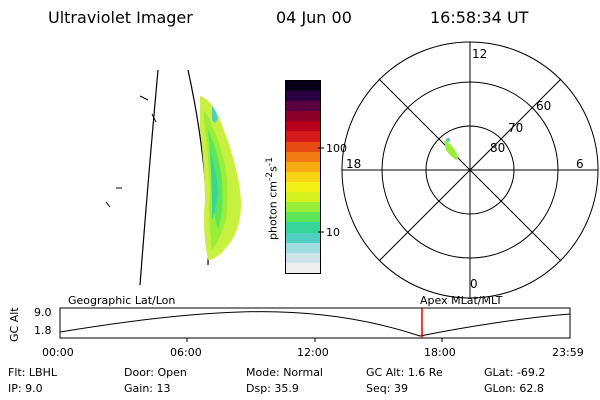 The width and height of the screenshot is (600, 400). Describe the element at coordinates (272, 388) in the screenshot. I see `info-dsp: Dsp: 35.9` at that location.